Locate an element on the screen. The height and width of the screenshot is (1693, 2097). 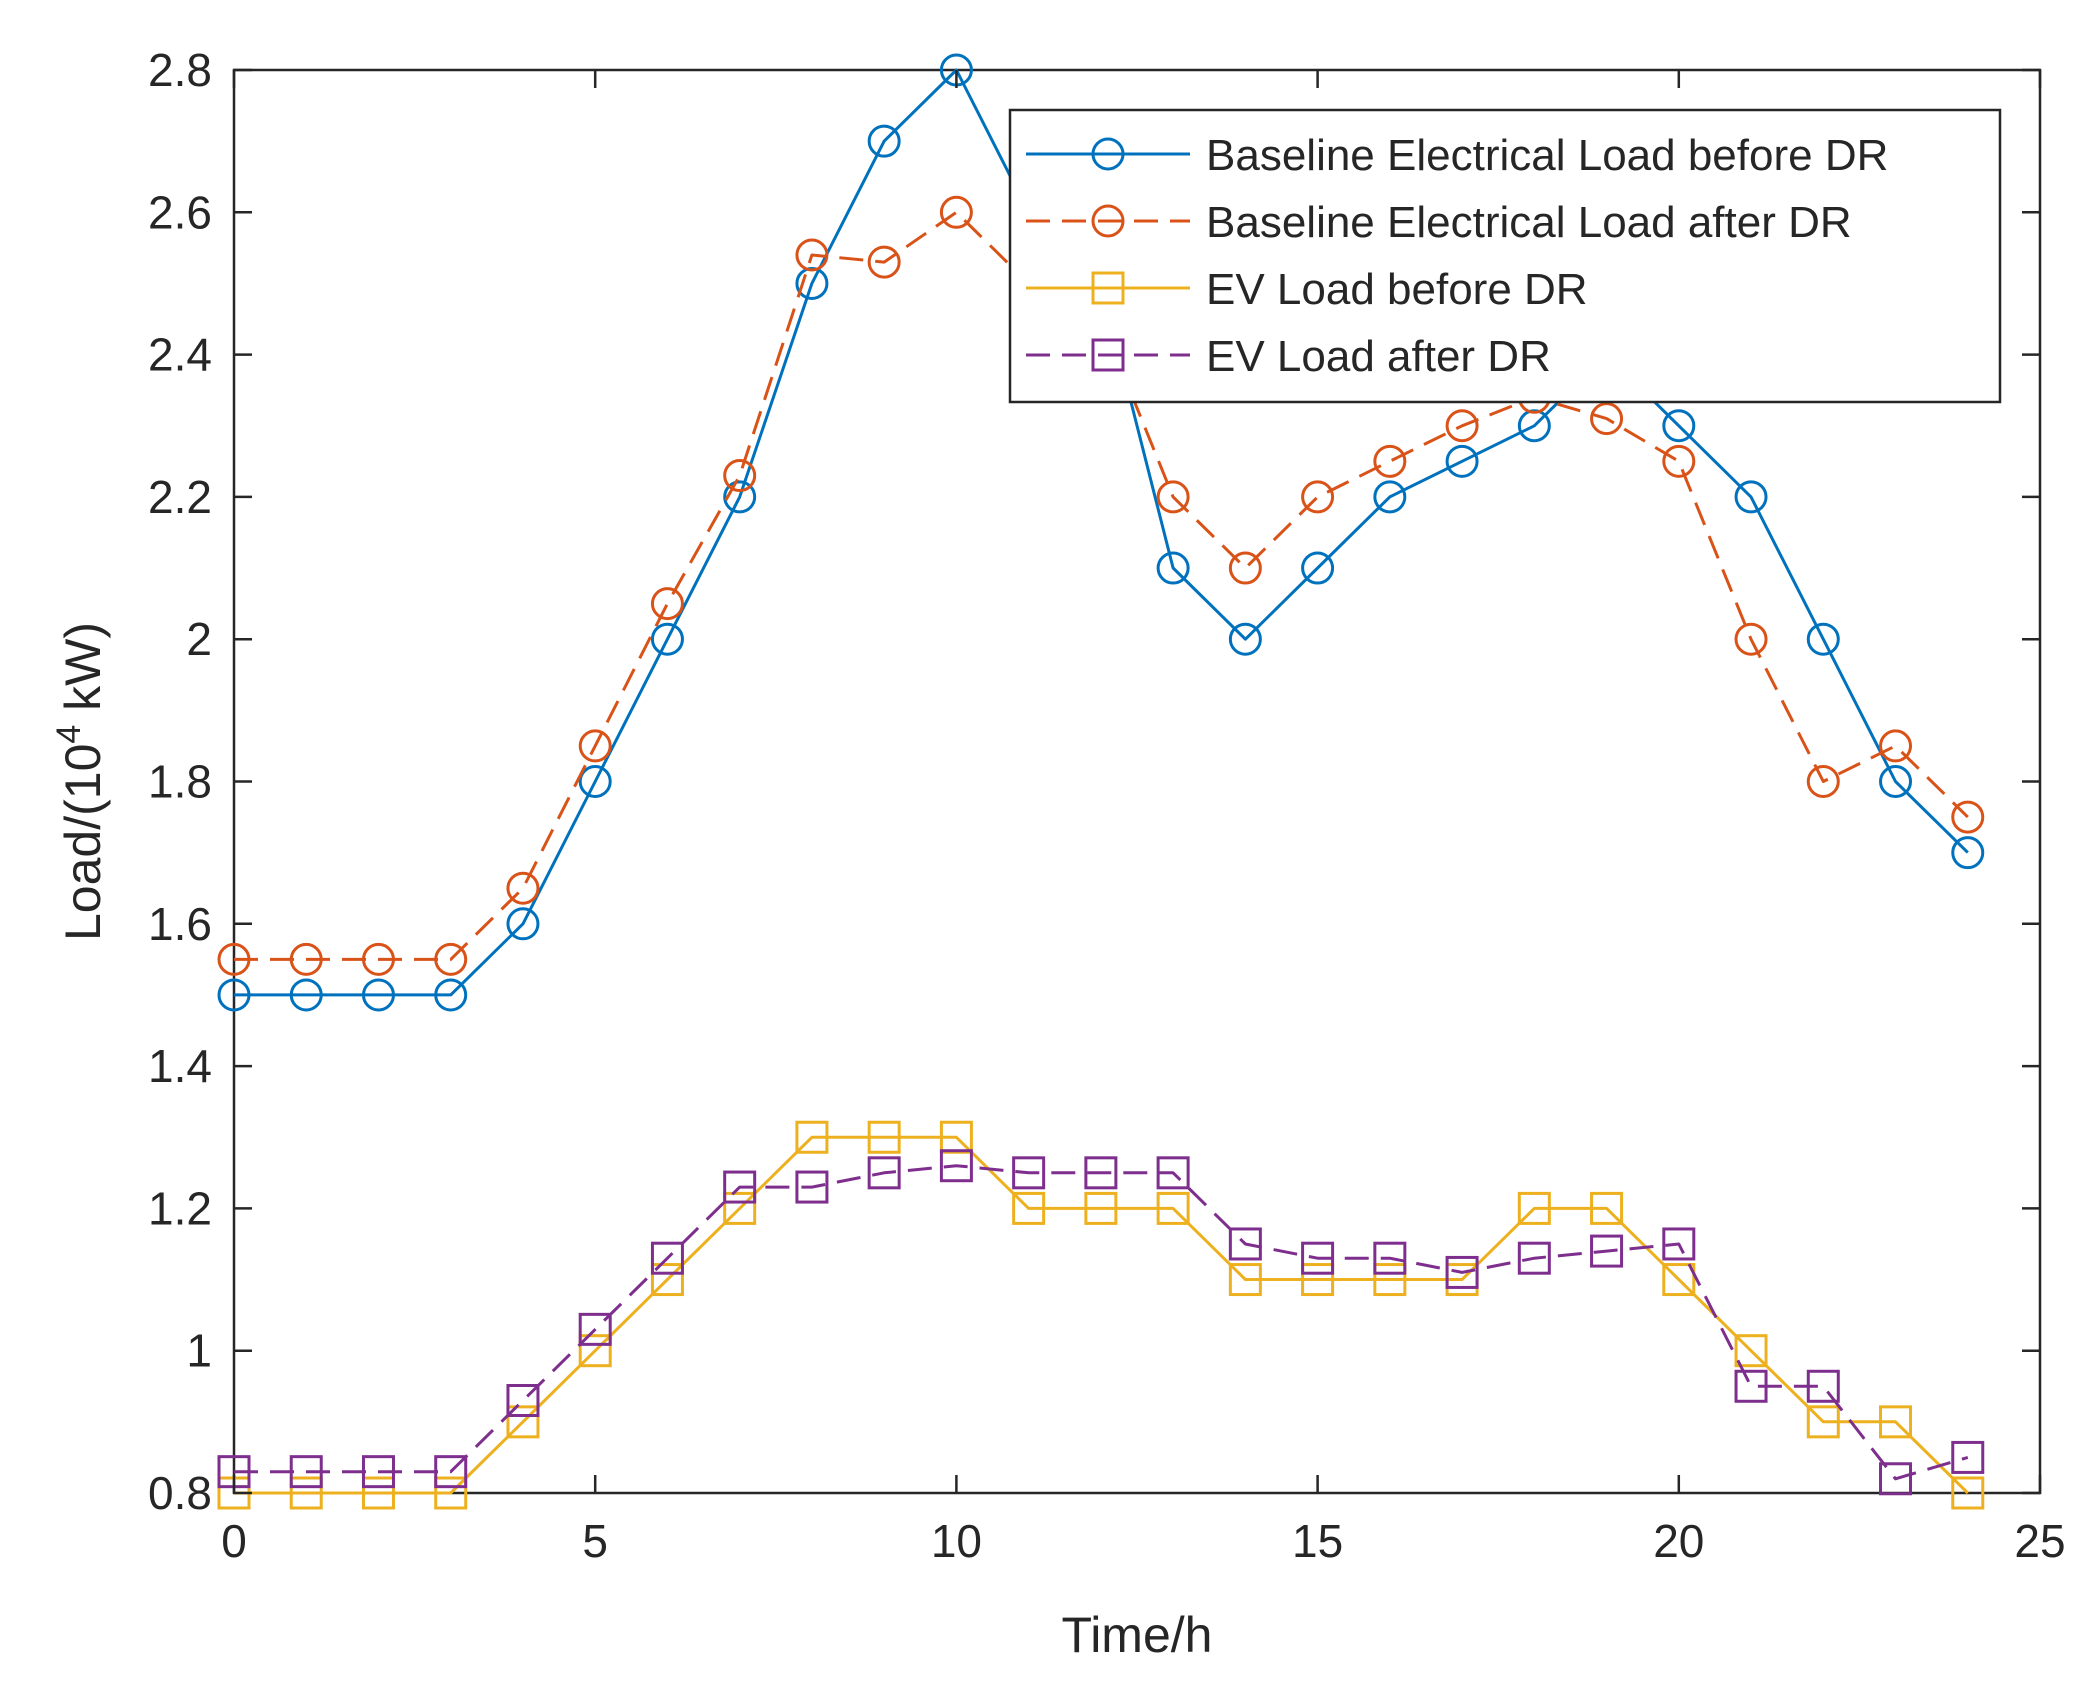
y-tick-label: 2.2 is located at coordinates (180, 497).